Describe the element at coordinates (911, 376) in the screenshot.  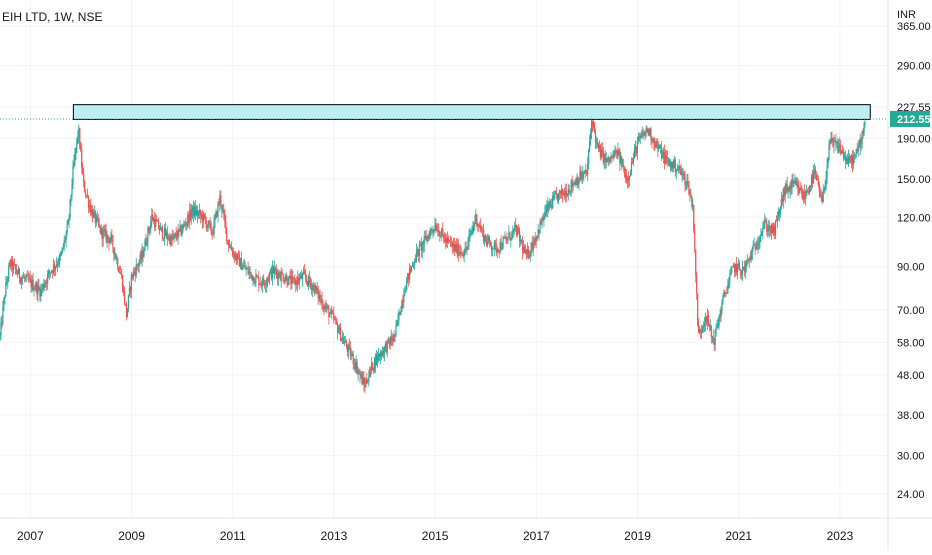
I see `price-tick-label: 48.00` at that location.